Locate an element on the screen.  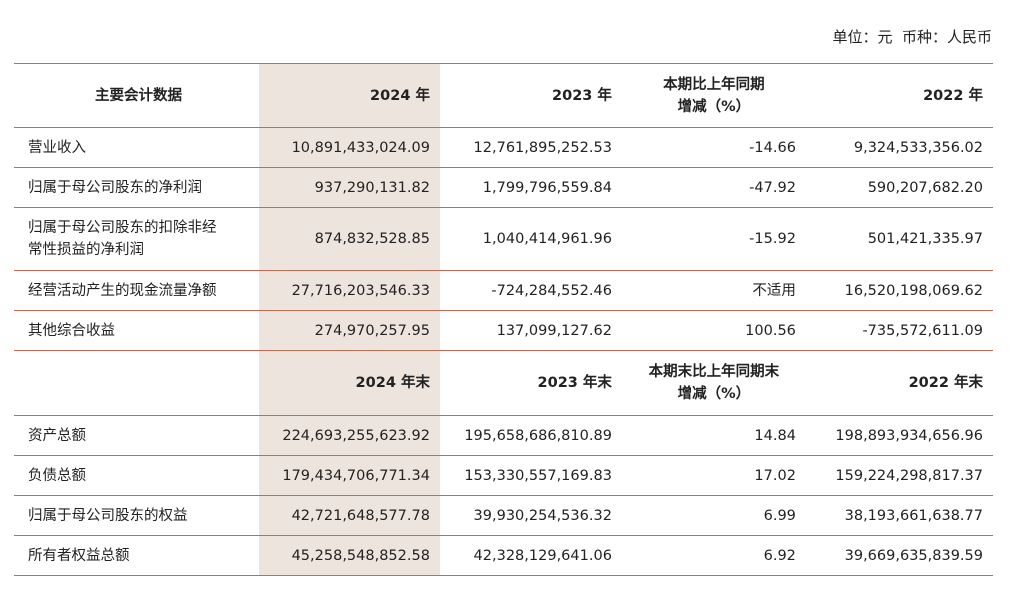
cell-text: 100.56 is located at coordinates (770, 330).